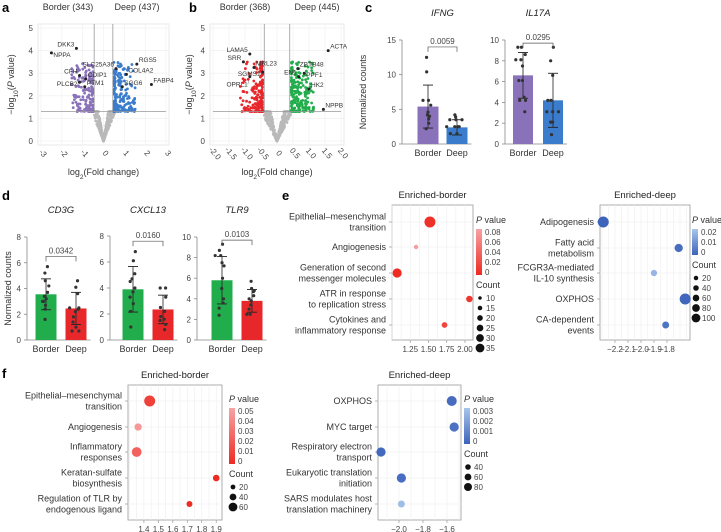 This screenshot has height=532, width=721. I want to click on category-label: initiation, so click(355, 484).